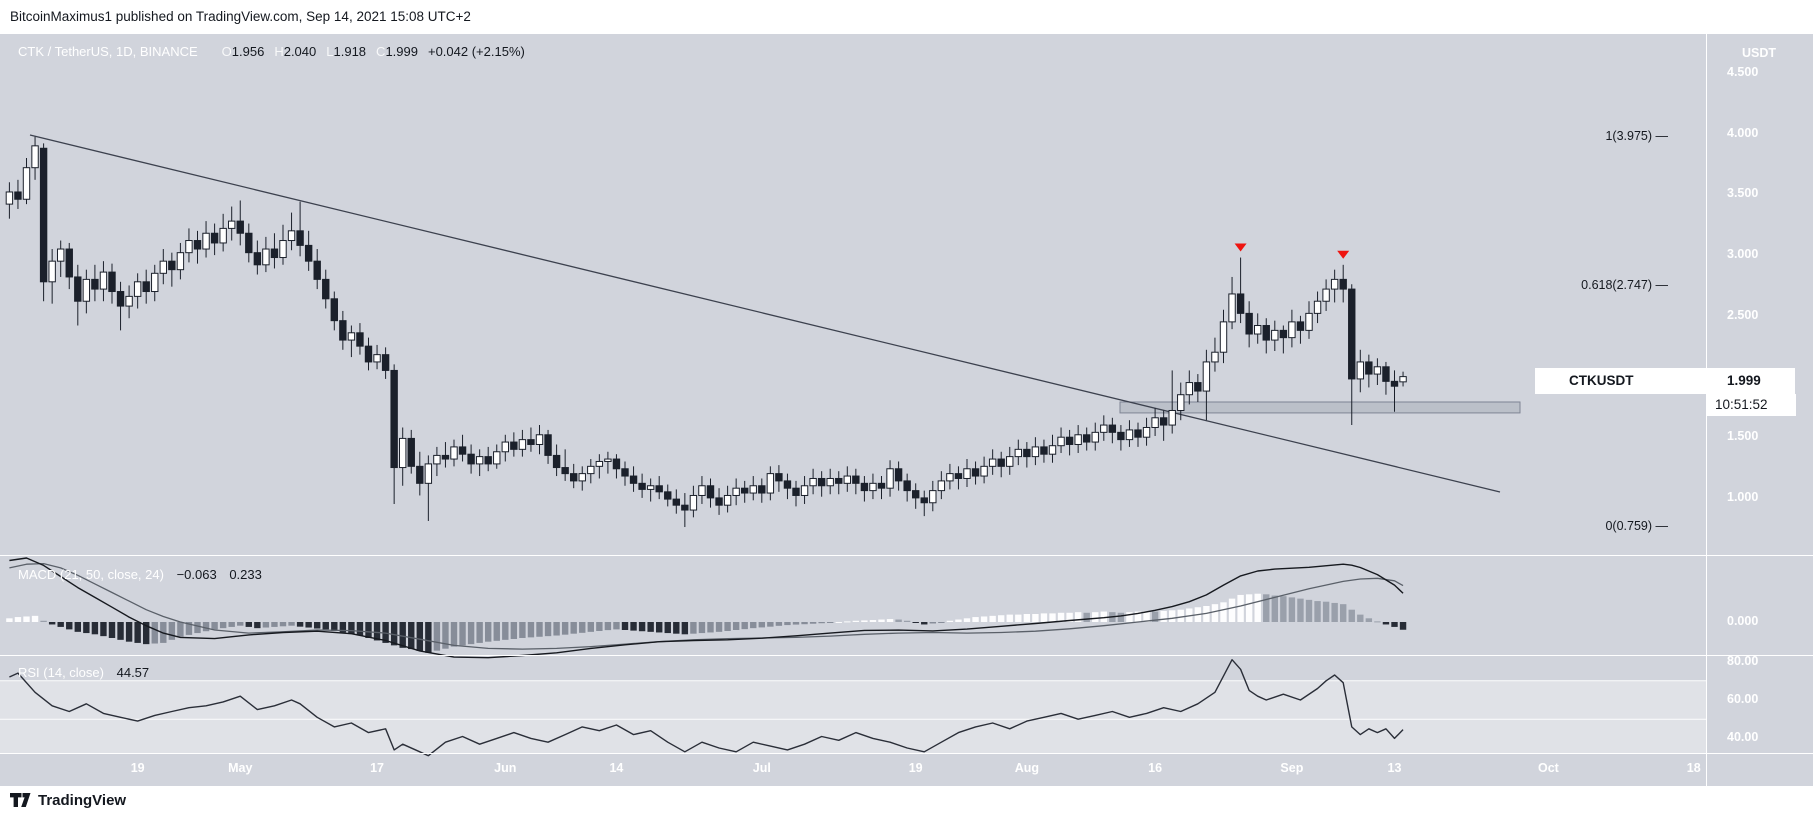 This screenshot has width=1813, height=827. Describe the element at coordinates (226, 51) in the screenshot. I see `open-label: O` at that location.